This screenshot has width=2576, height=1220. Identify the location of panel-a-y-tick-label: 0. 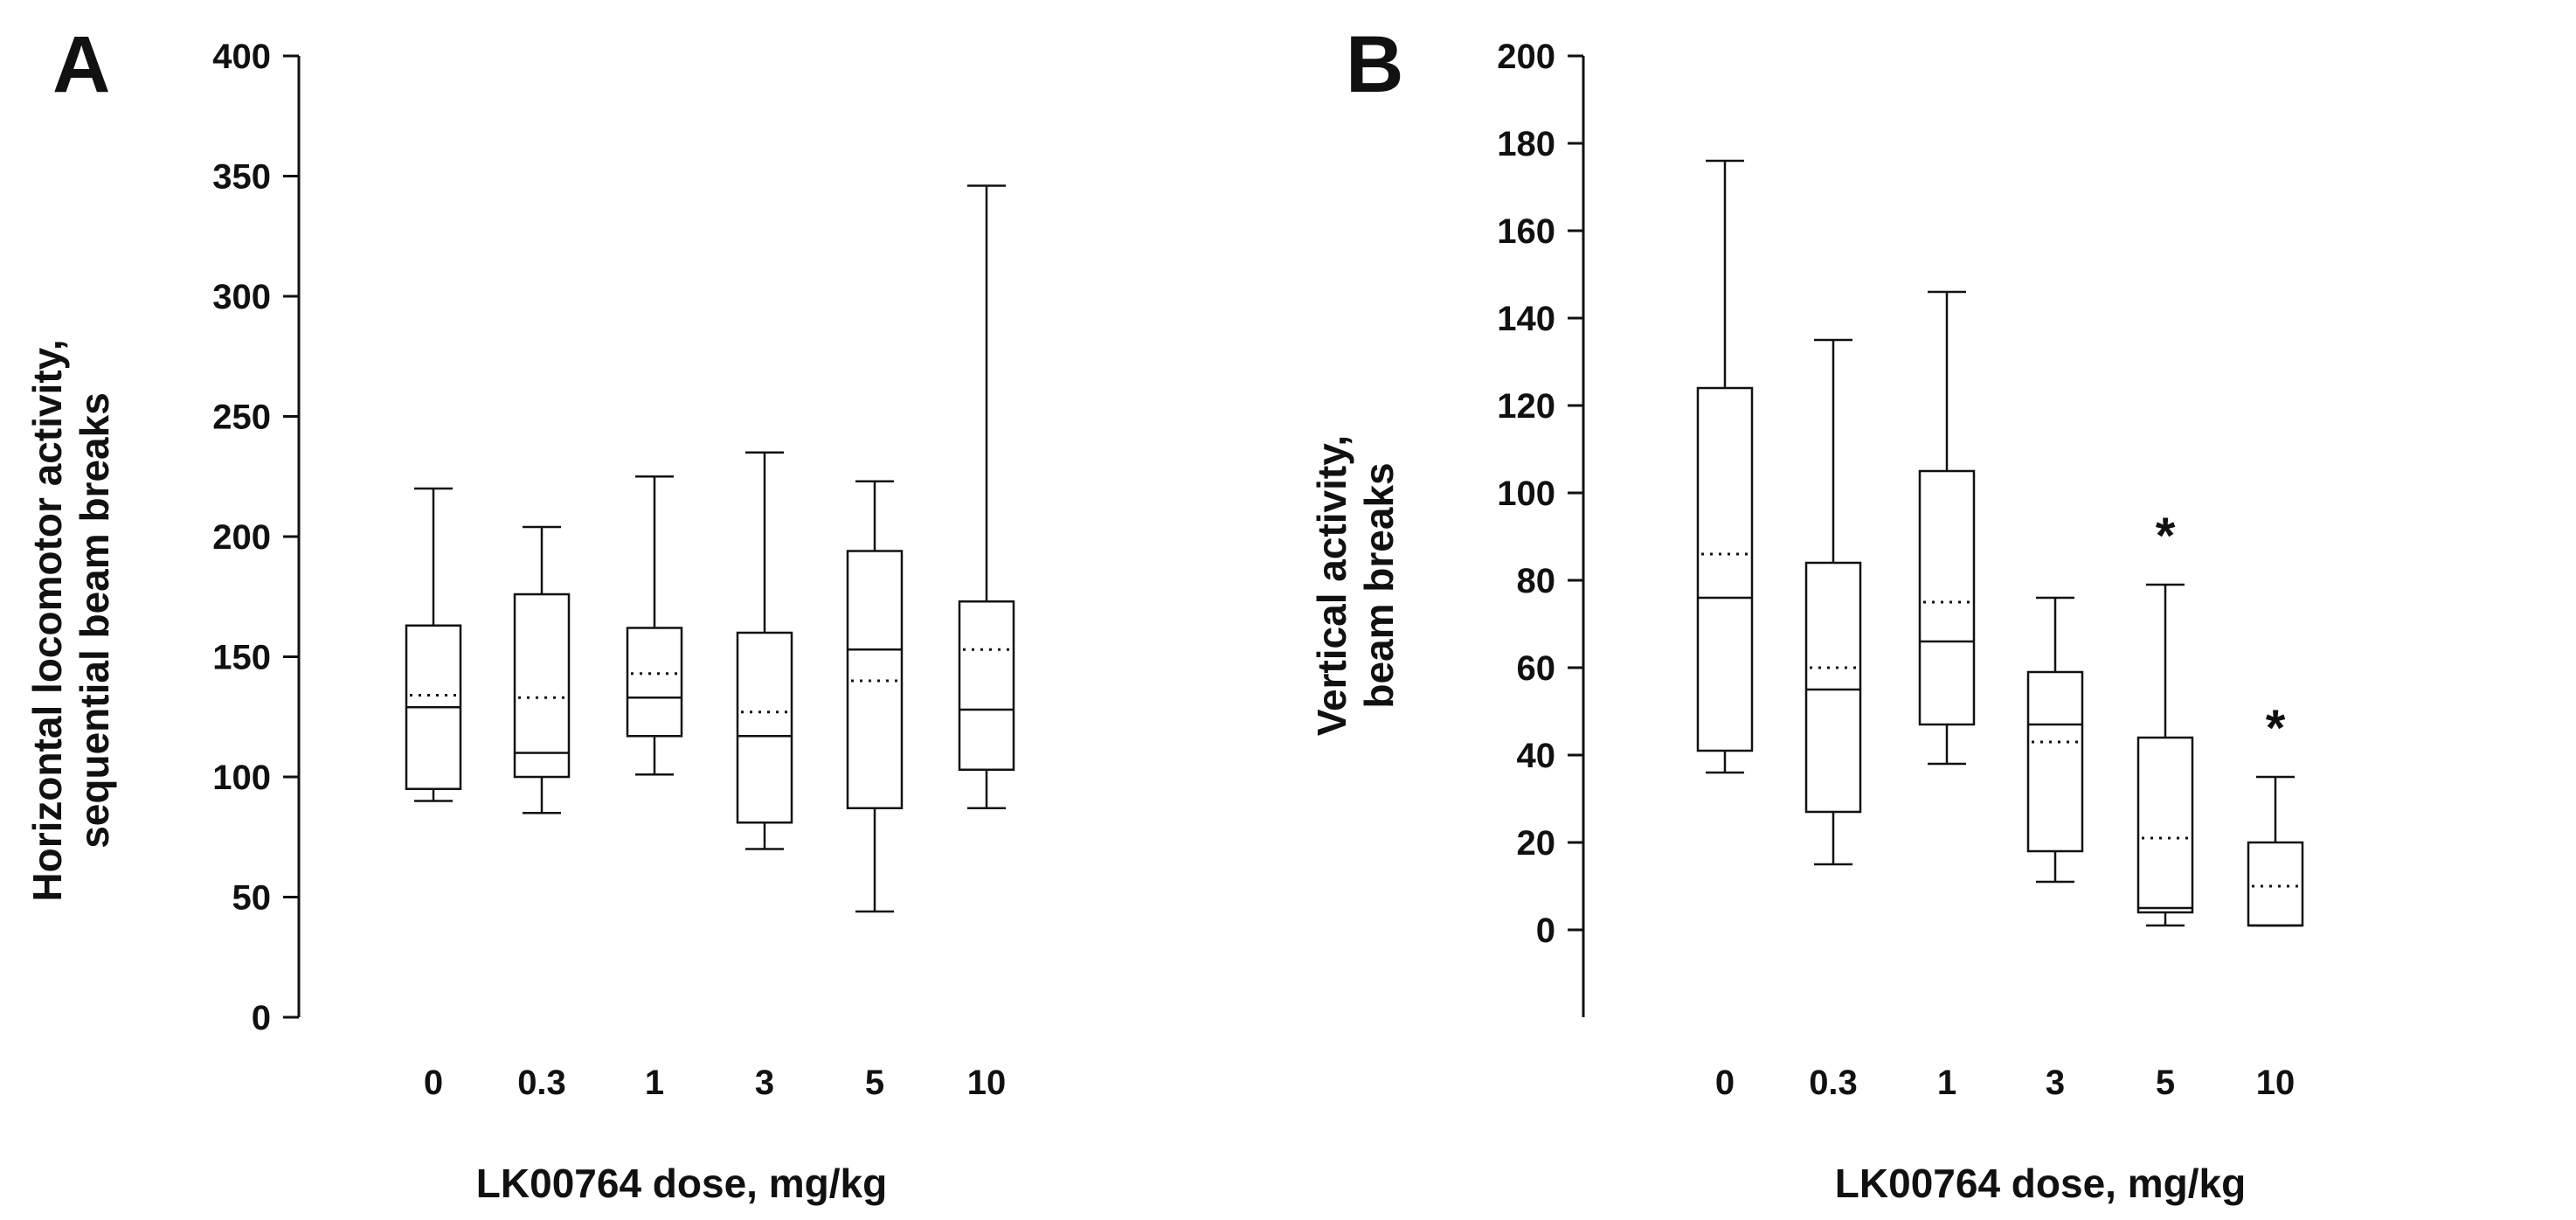
(261, 1018).